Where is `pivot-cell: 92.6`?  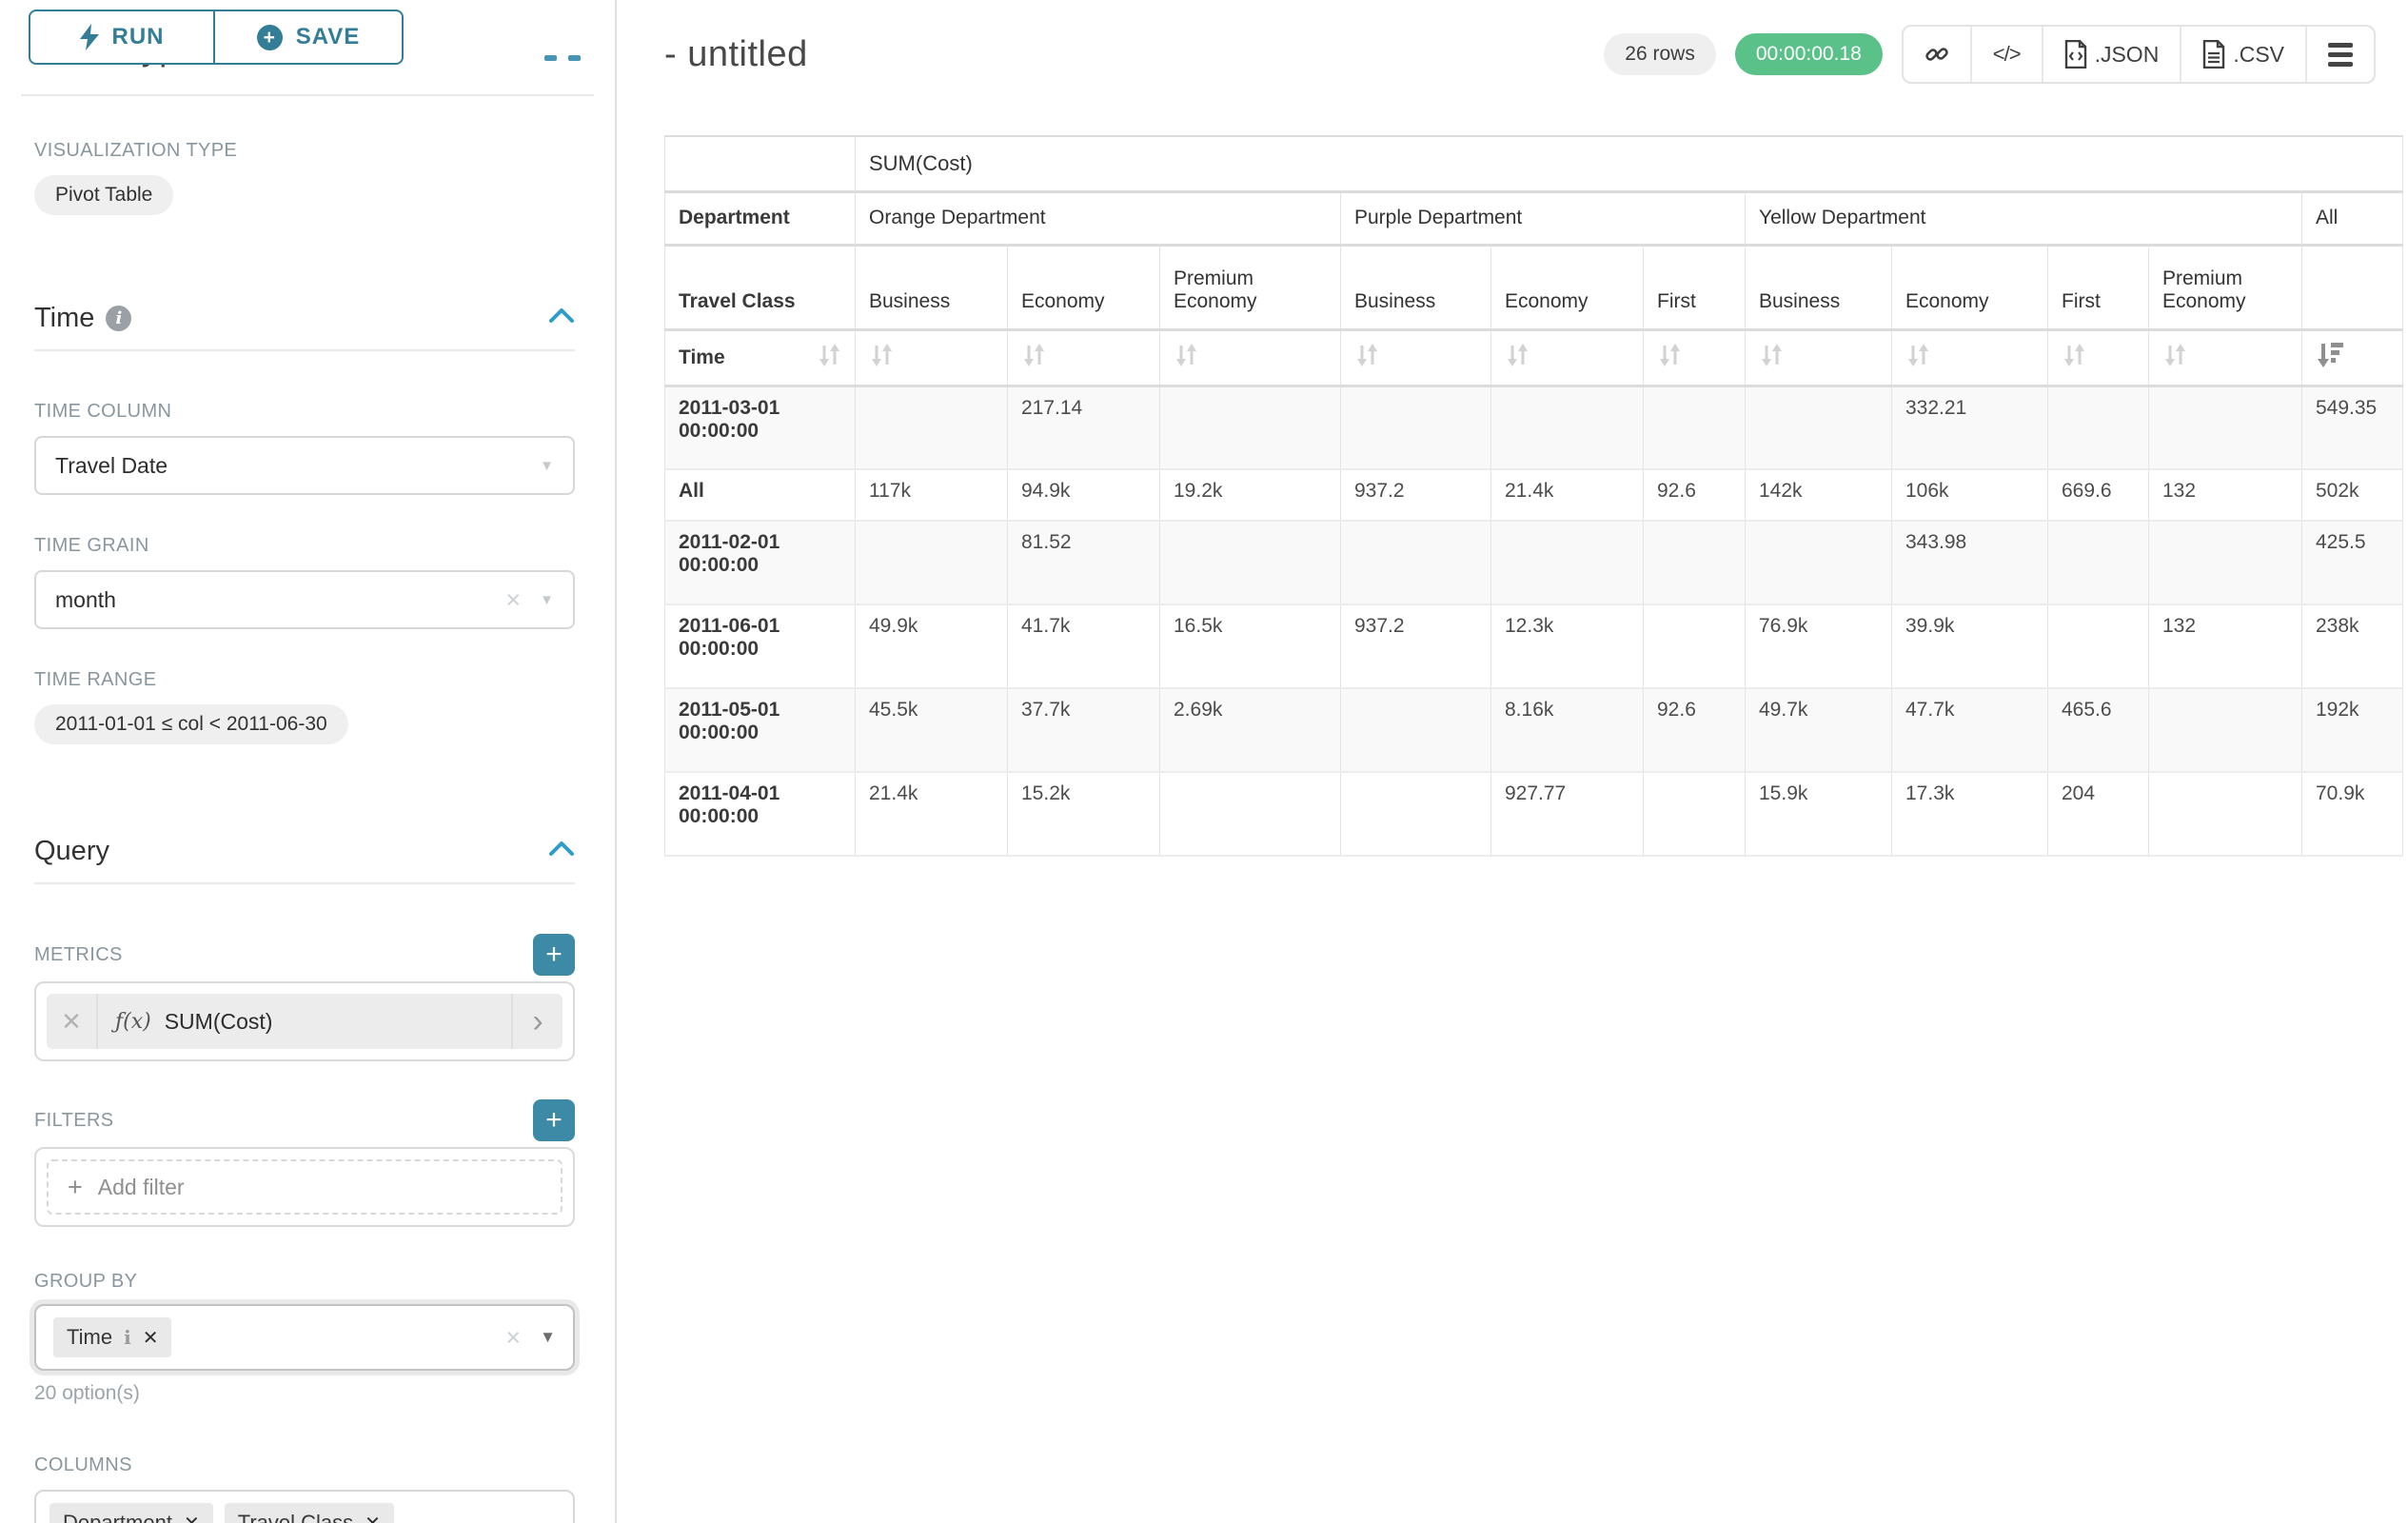 pivot-cell: 92.6 is located at coordinates (1694, 495).